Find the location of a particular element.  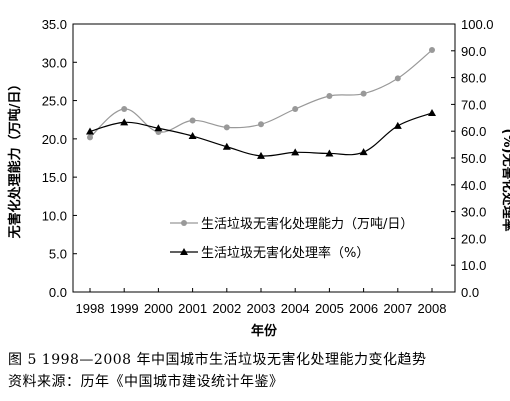

figure-caption: 图 5 1998—2008 年中国城市生活垃圾无害化处理能力变化趋势 is located at coordinates (217, 360).